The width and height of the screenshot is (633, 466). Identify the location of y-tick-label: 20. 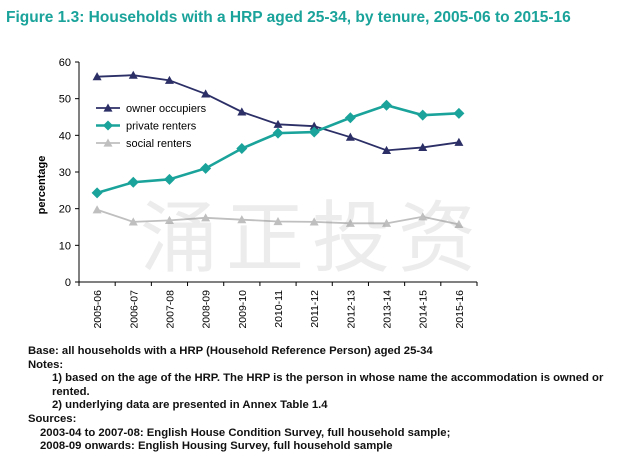
(65, 210).